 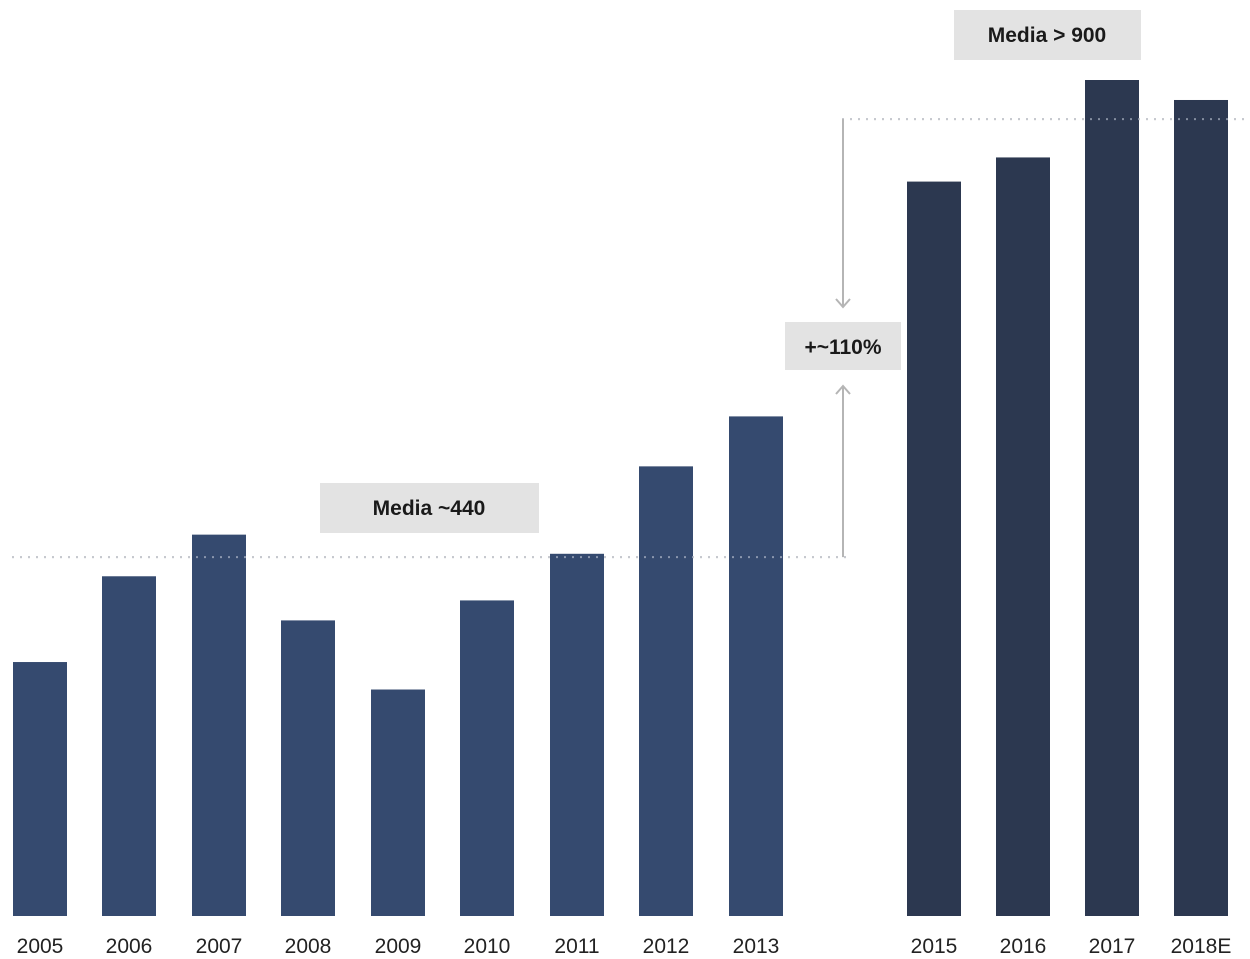 What do you see at coordinates (934, 946) in the screenshot?
I see `x-tick-label-2015: 2015` at bounding box center [934, 946].